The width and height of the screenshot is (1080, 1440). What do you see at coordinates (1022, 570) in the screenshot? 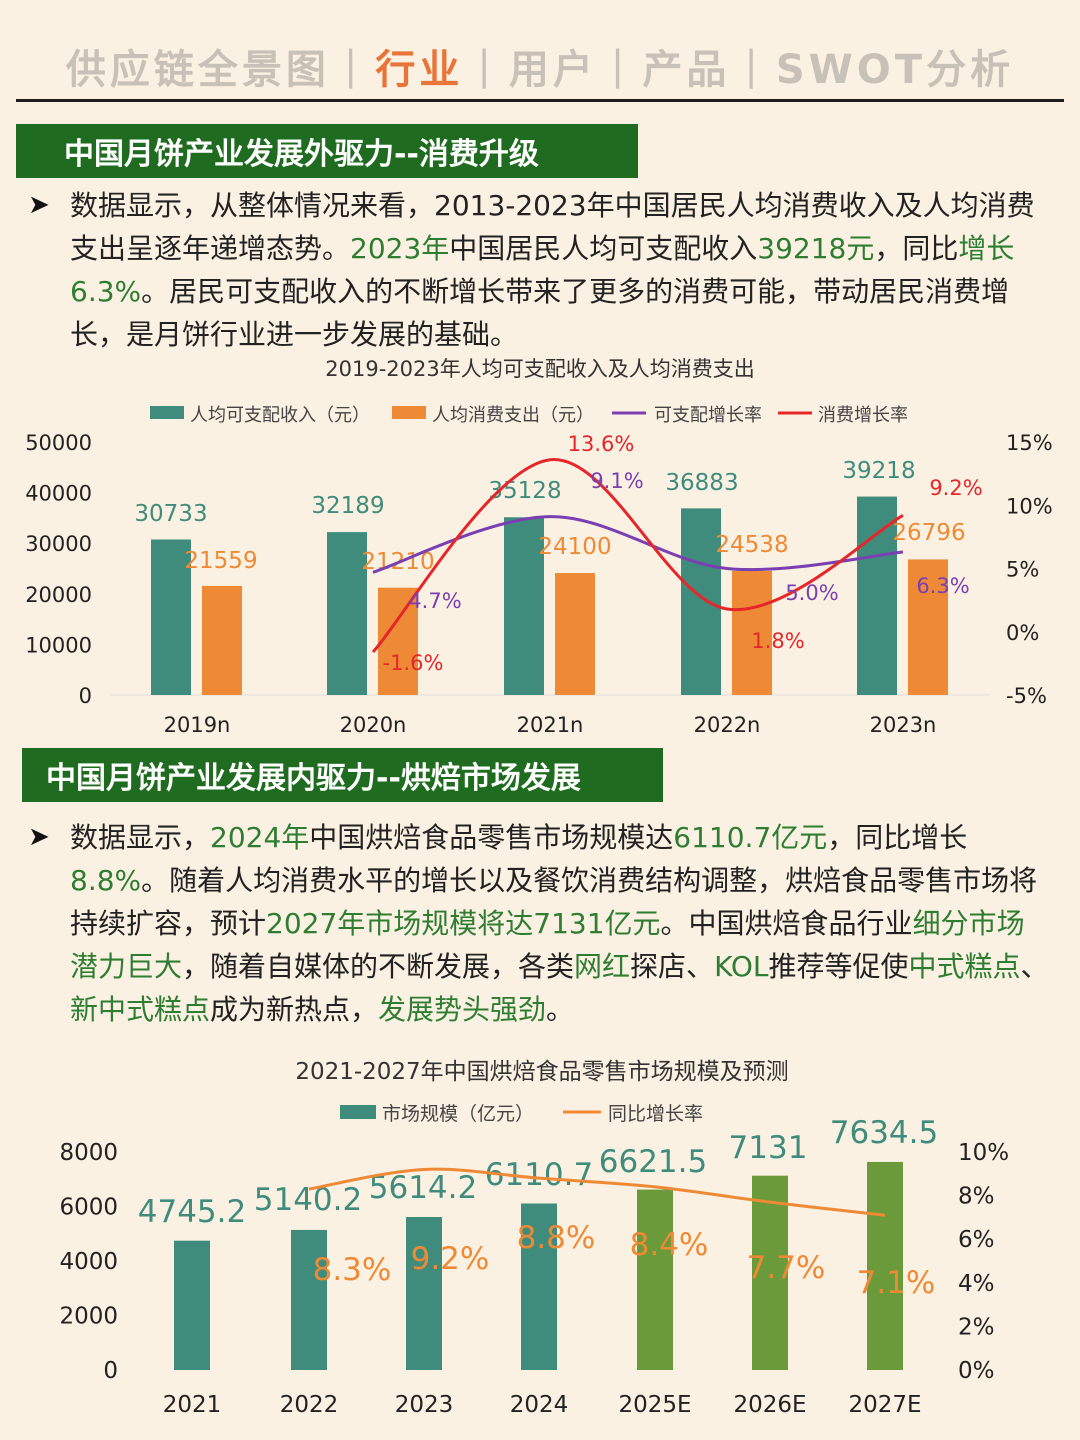
I see `y2-tick-label: 5%` at bounding box center [1022, 570].